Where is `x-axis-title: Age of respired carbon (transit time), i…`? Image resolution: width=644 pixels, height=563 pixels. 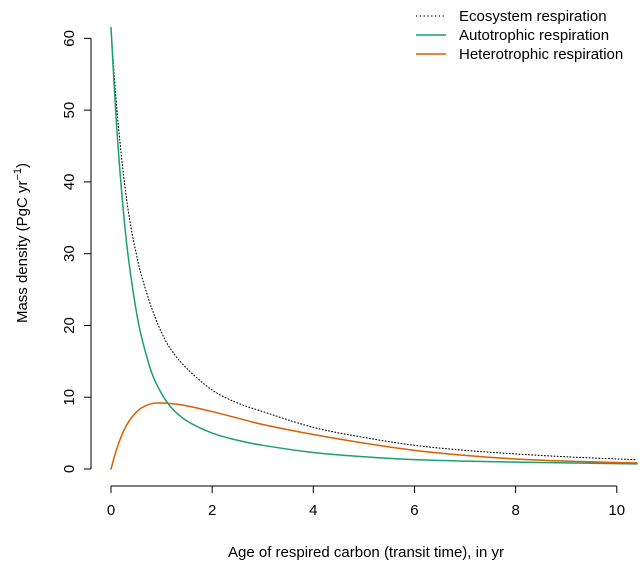 x-axis-title: Age of respired carbon (transit time), i… is located at coordinates (366, 552).